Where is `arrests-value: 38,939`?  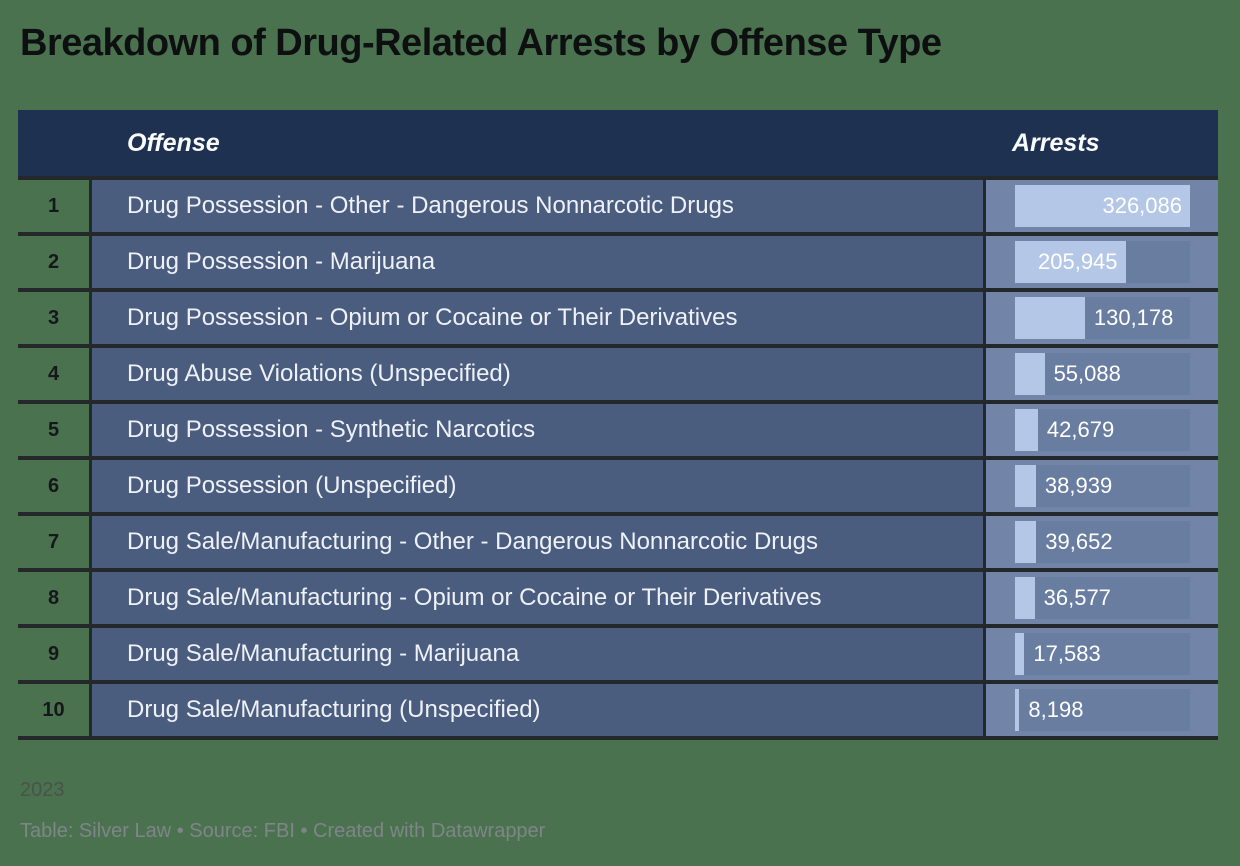
arrests-value: 38,939 is located at coordinates (1078, 485).